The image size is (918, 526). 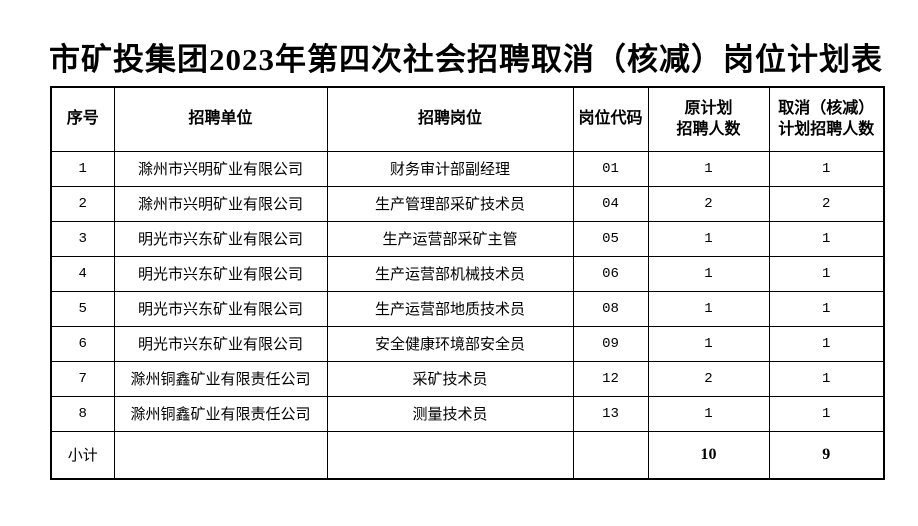 What do you see at coordinates (610, 455) in the screenshot?
I see `subtotal-code-empty` at bounding box center [610, 455].